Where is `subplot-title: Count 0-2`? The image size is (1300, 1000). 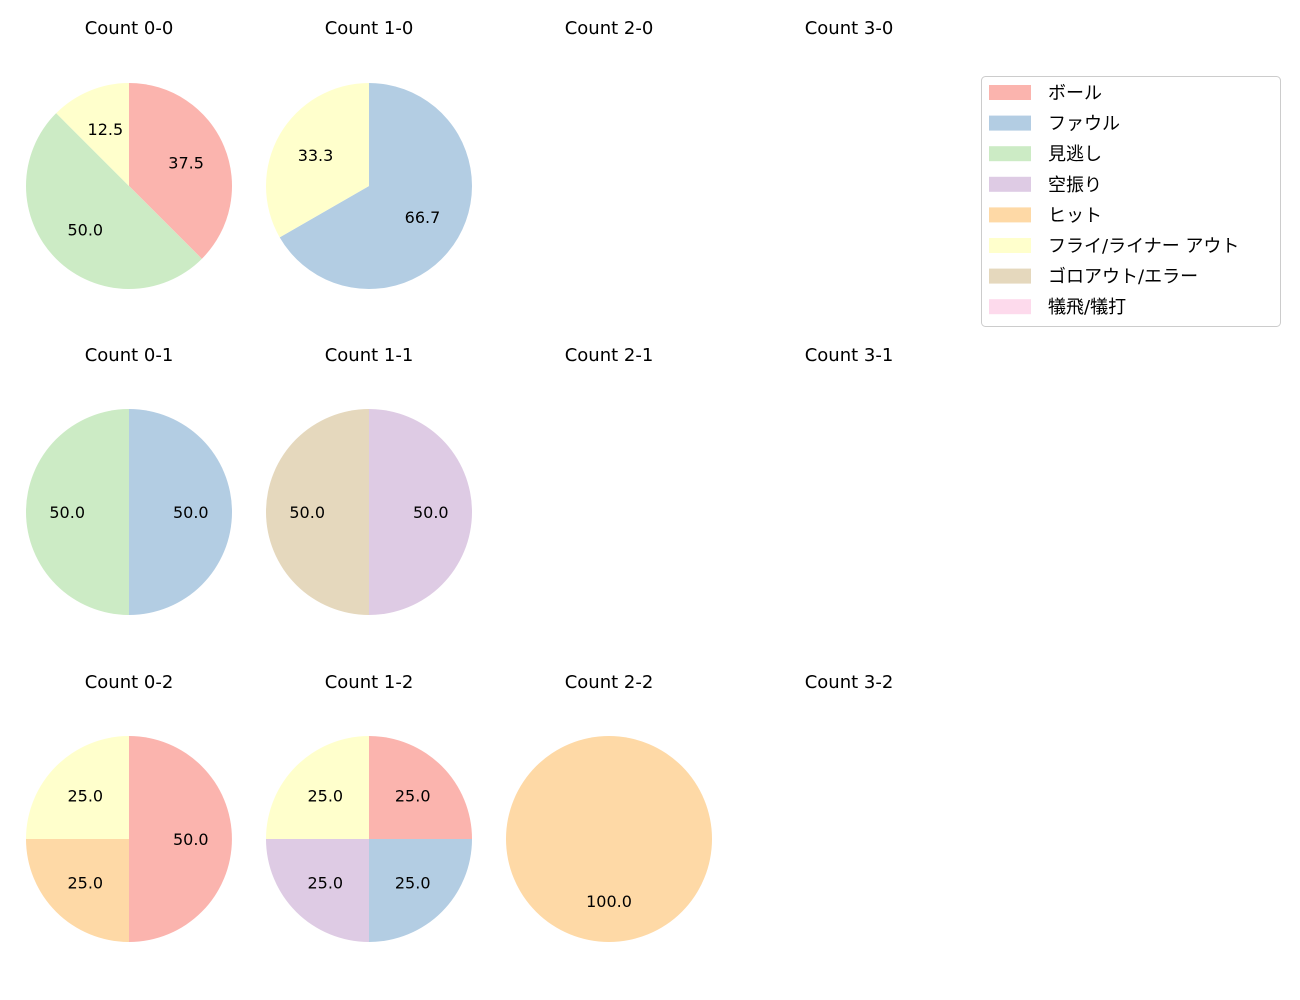 subplot-title: Count 0-2 is located at coordinates (129, 682).